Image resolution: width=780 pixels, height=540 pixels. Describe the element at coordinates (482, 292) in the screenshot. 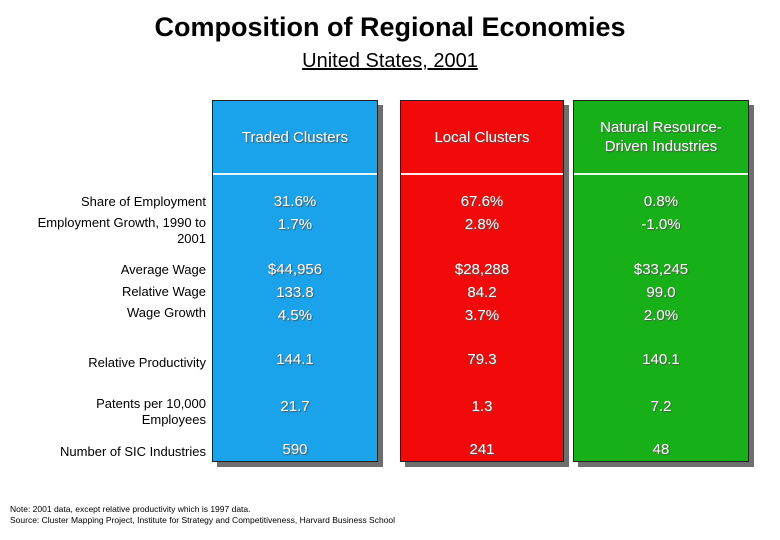

I see `cell-relative-wage: 84.2` at that location.